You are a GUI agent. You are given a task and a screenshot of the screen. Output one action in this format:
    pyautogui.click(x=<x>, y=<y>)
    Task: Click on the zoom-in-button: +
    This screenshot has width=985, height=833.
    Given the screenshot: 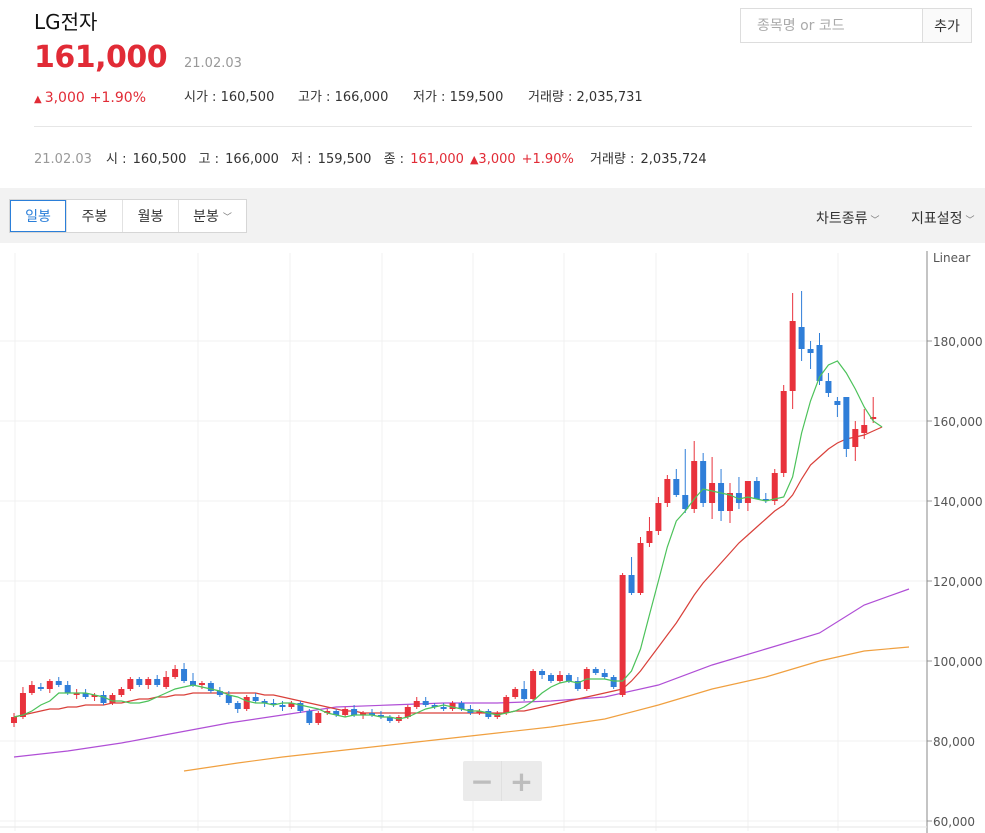 What is the action you would take?
    pyautogui.click(x=521, y=781)
    